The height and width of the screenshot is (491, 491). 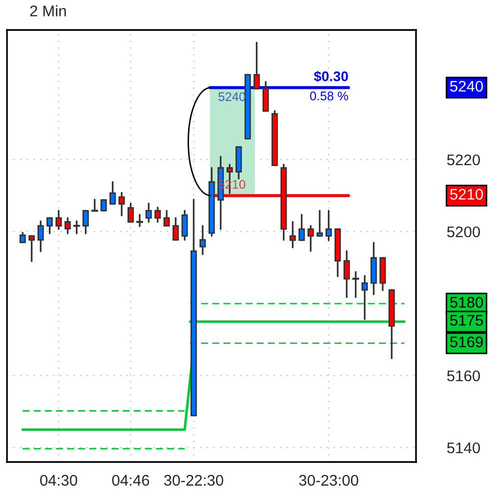 I want to click on chart-title: 2 Min, so click(x=48, y=10).